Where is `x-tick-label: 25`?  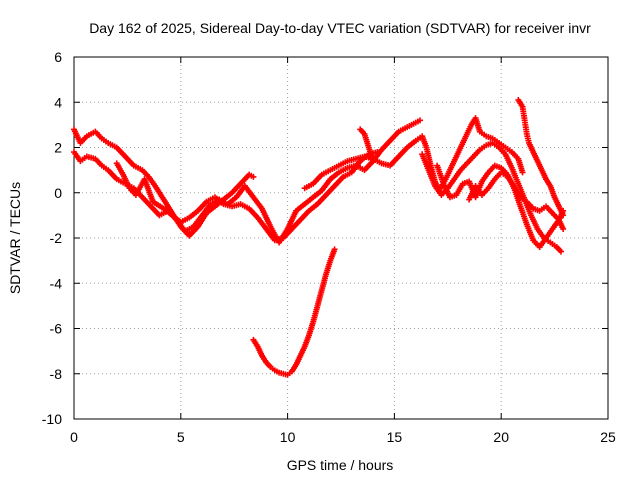 x-tick-label: 25 is located at coordinates (608, 437).